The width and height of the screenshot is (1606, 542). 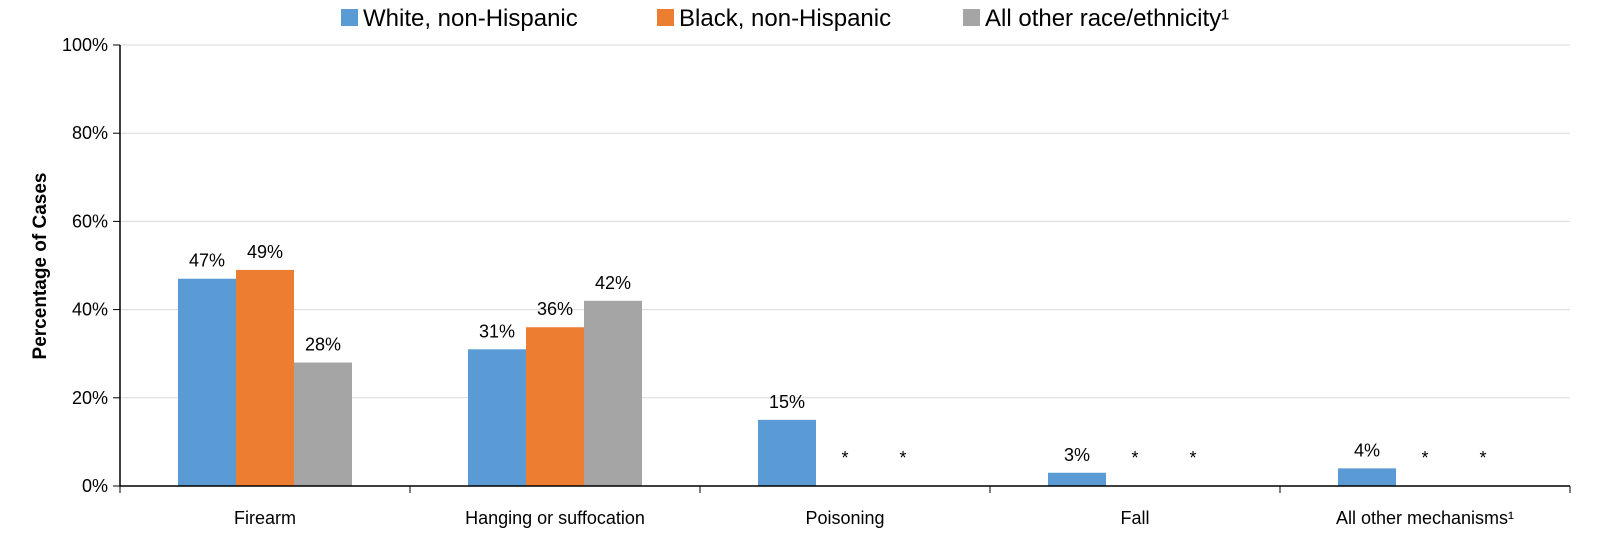 What do you see at coordinates (555, 309) in the screenshot?
I see `data-label: 36%` at bounding box center [555, 309].